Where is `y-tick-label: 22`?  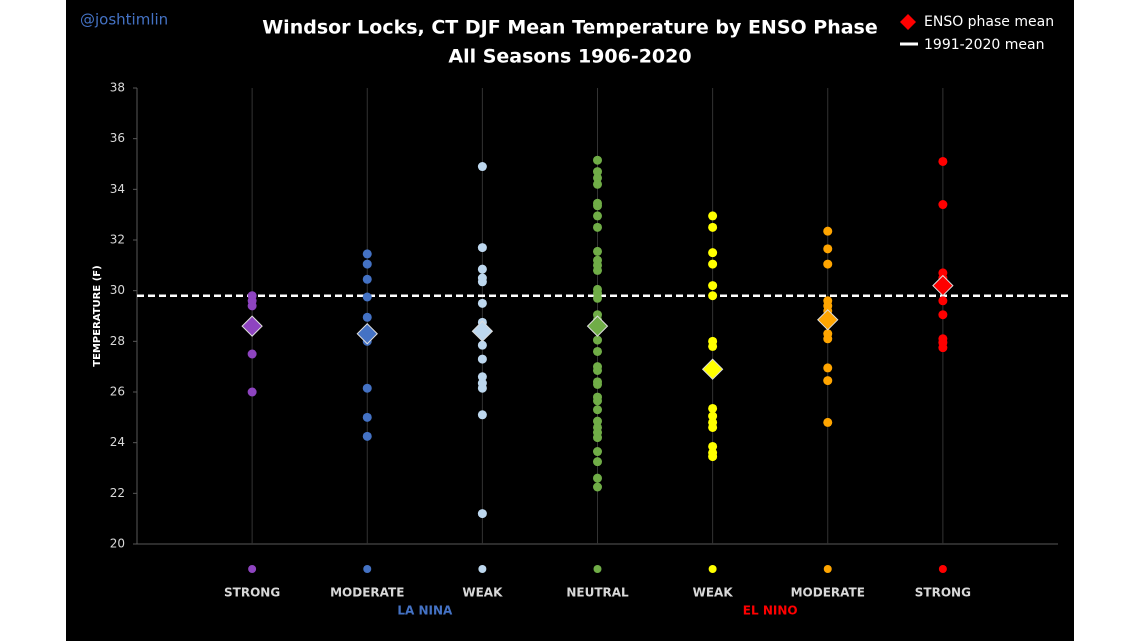 y-tick-label: 22 is located at coordinates (117, 493).